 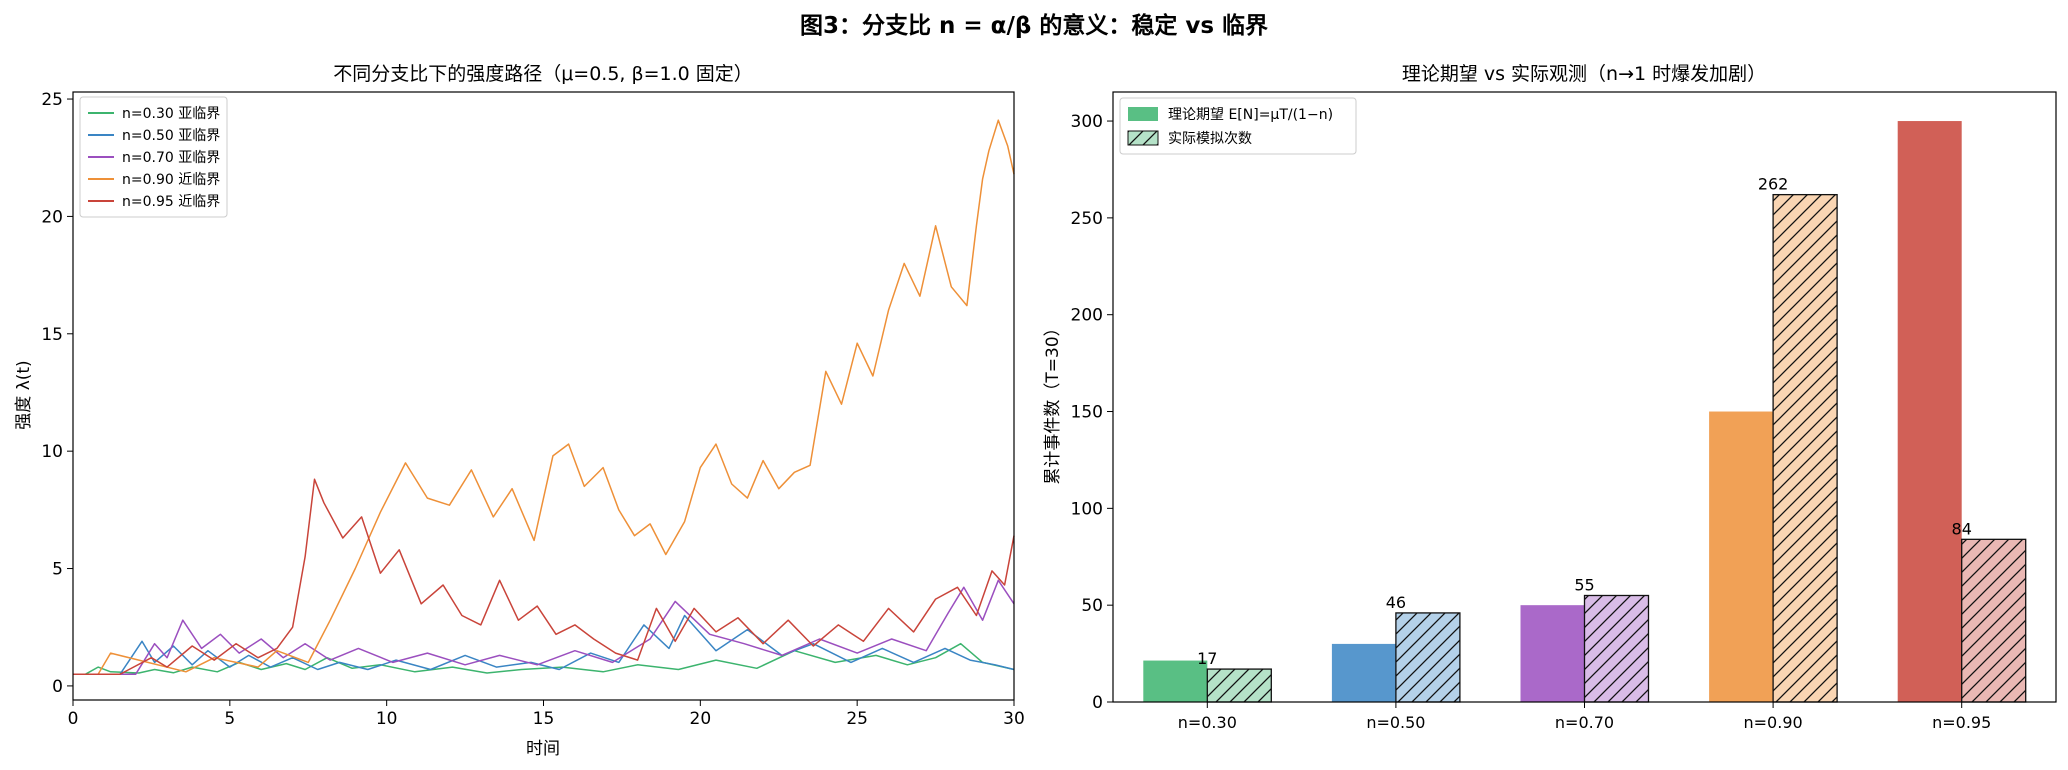 I want to click on left-x-axis-label: 时间, so click(x=543, y=749).